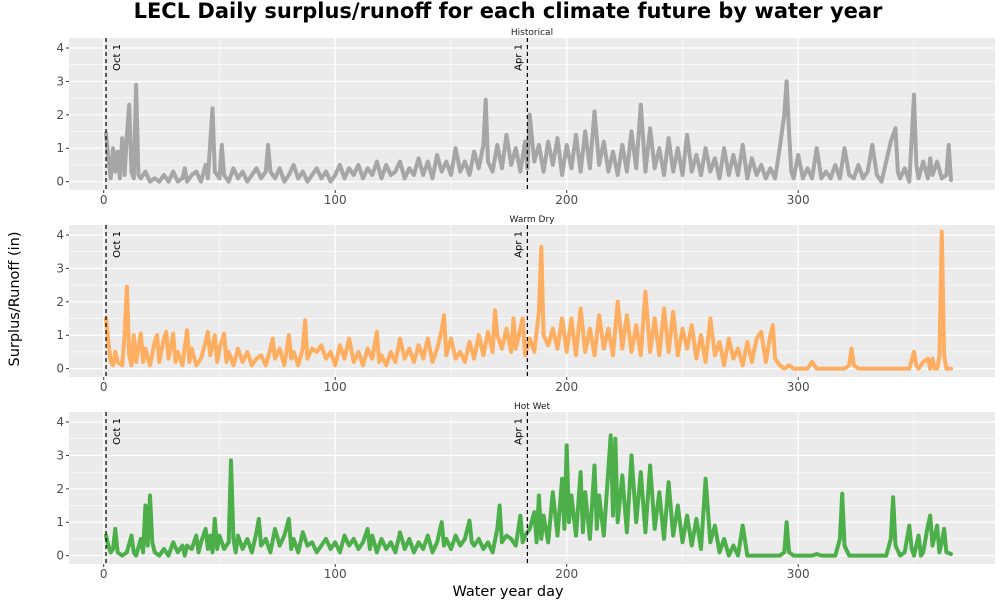 The image size is (1000, 600). What do you see at coordinates (508, 592) in the screenshot?
I see `x-axis-label: Water year day` at bounding box center [508, 592].